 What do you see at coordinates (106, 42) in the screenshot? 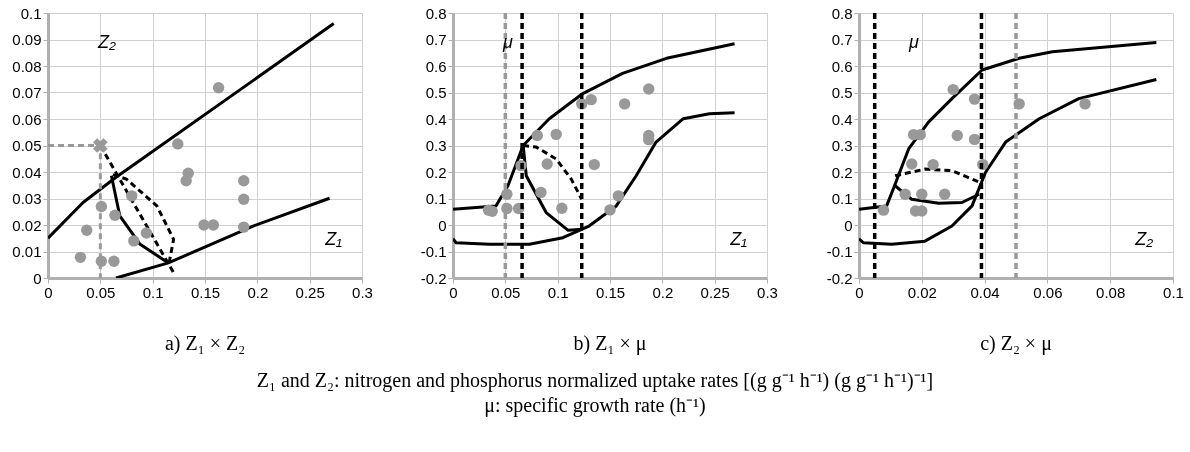
I see `y-axis-title: Z₂` at bounding box center [106, 42].